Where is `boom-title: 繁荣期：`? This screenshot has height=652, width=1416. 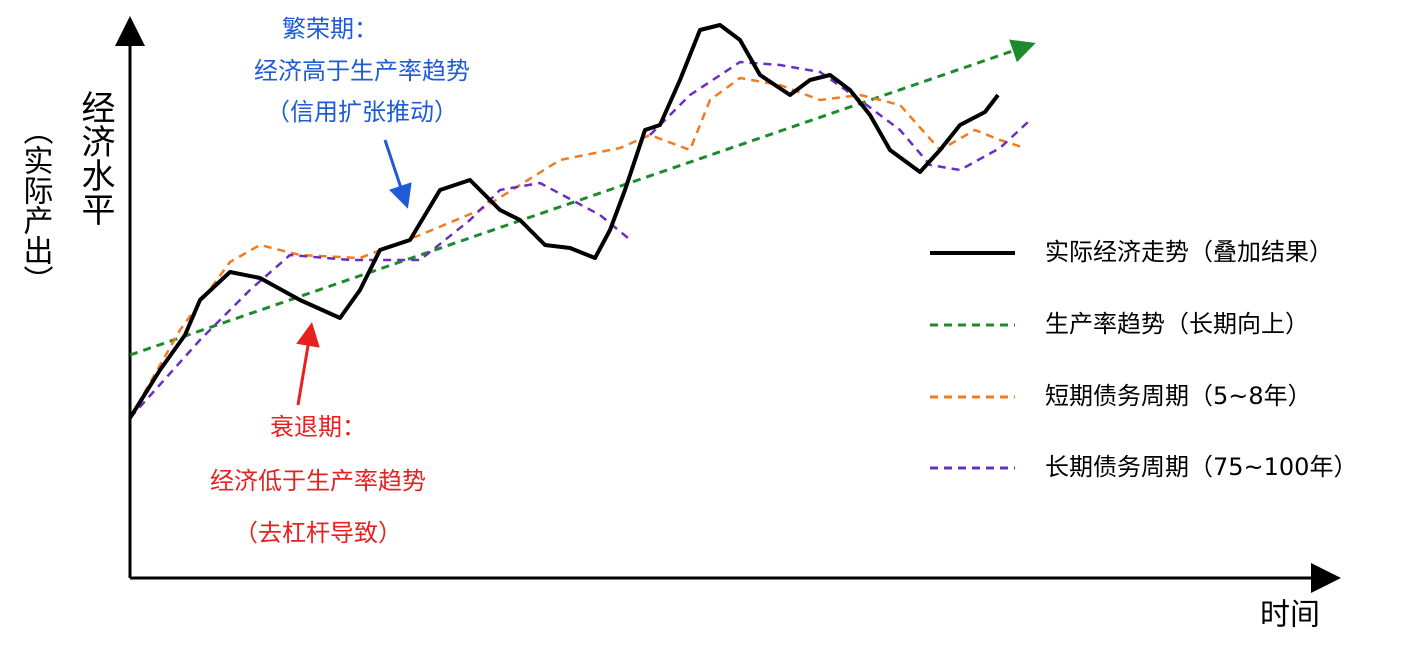 boom-title: 繁荣期： is located at coordinates (330, 29).